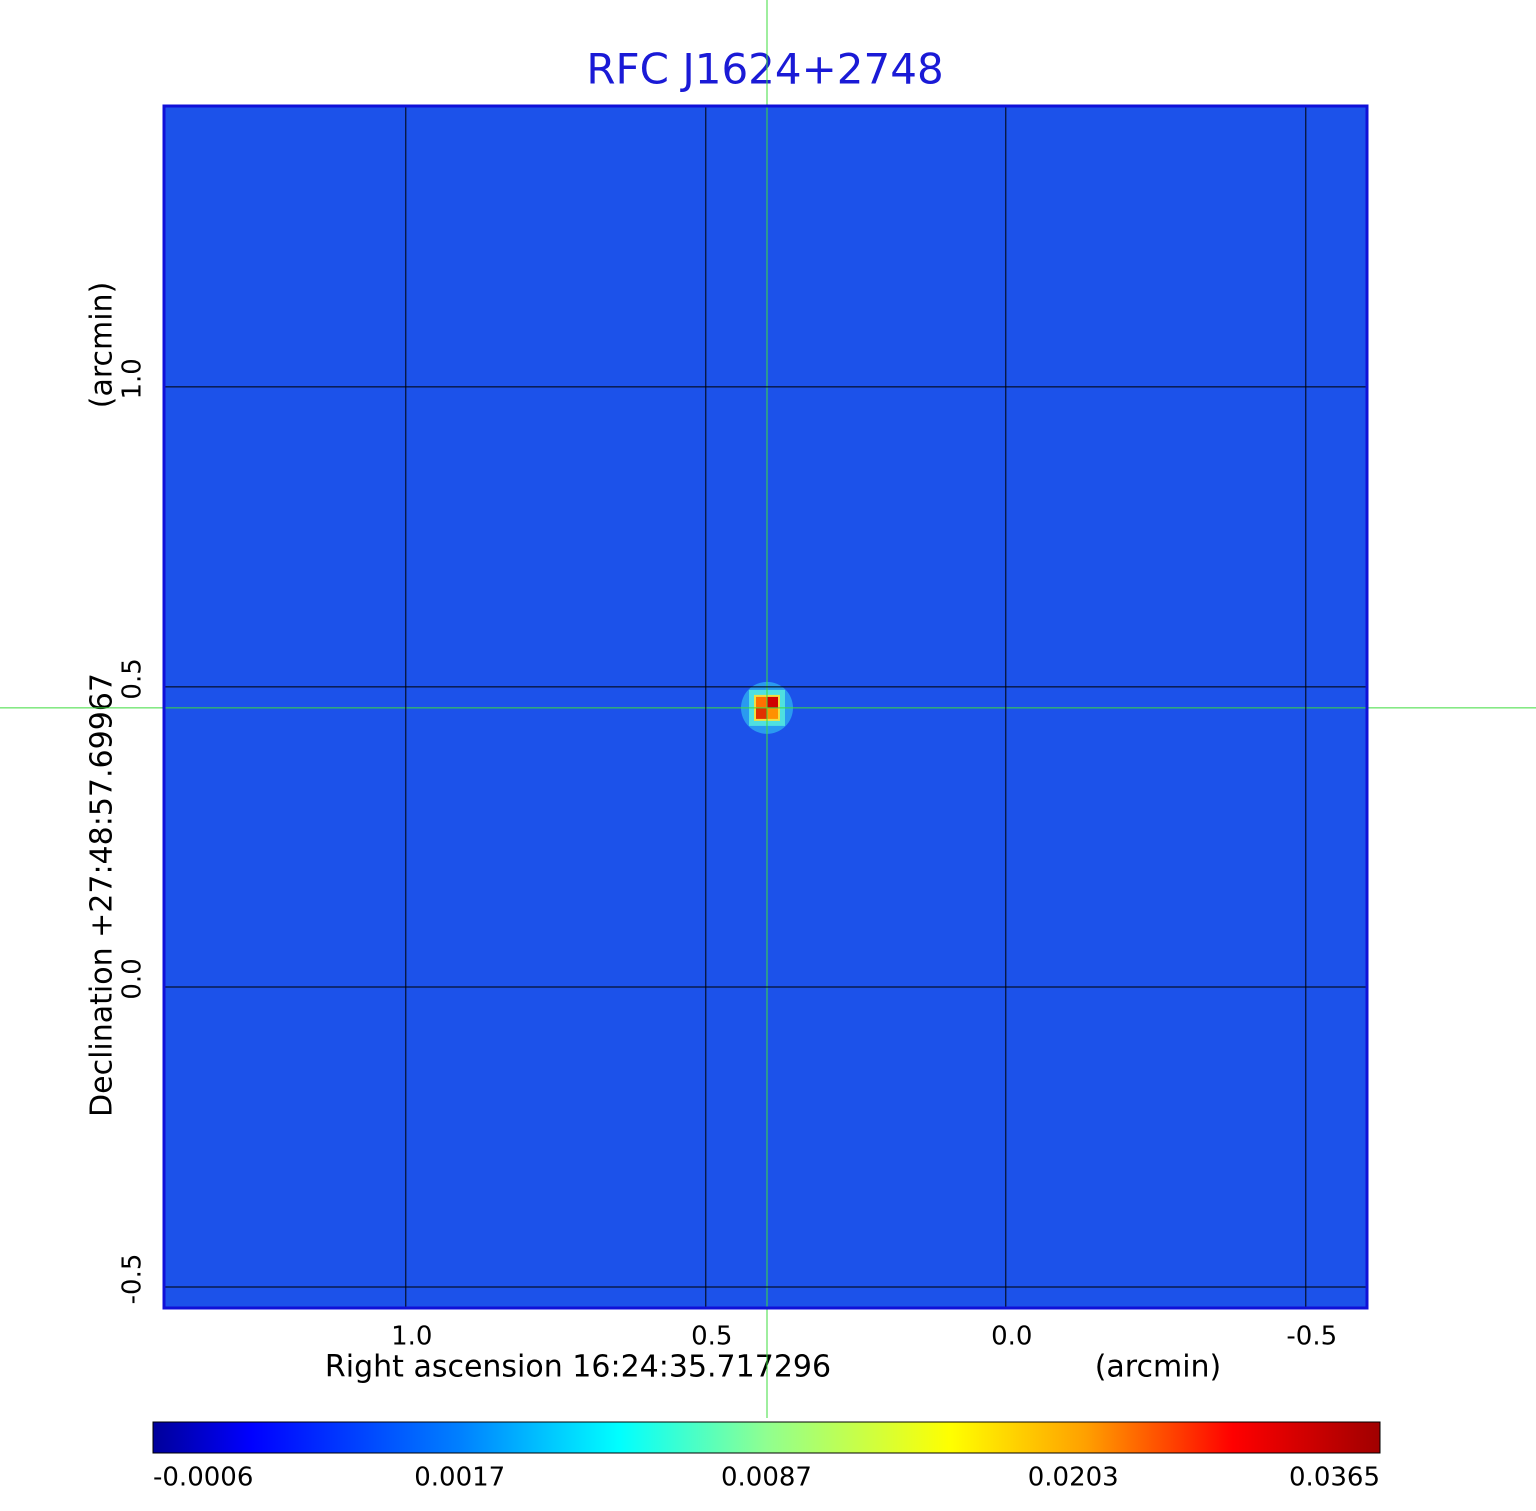  Describe the element at coordinates (764, 69) in the screenshot. I see `chart-title: RFC J1624+2748` at that location.